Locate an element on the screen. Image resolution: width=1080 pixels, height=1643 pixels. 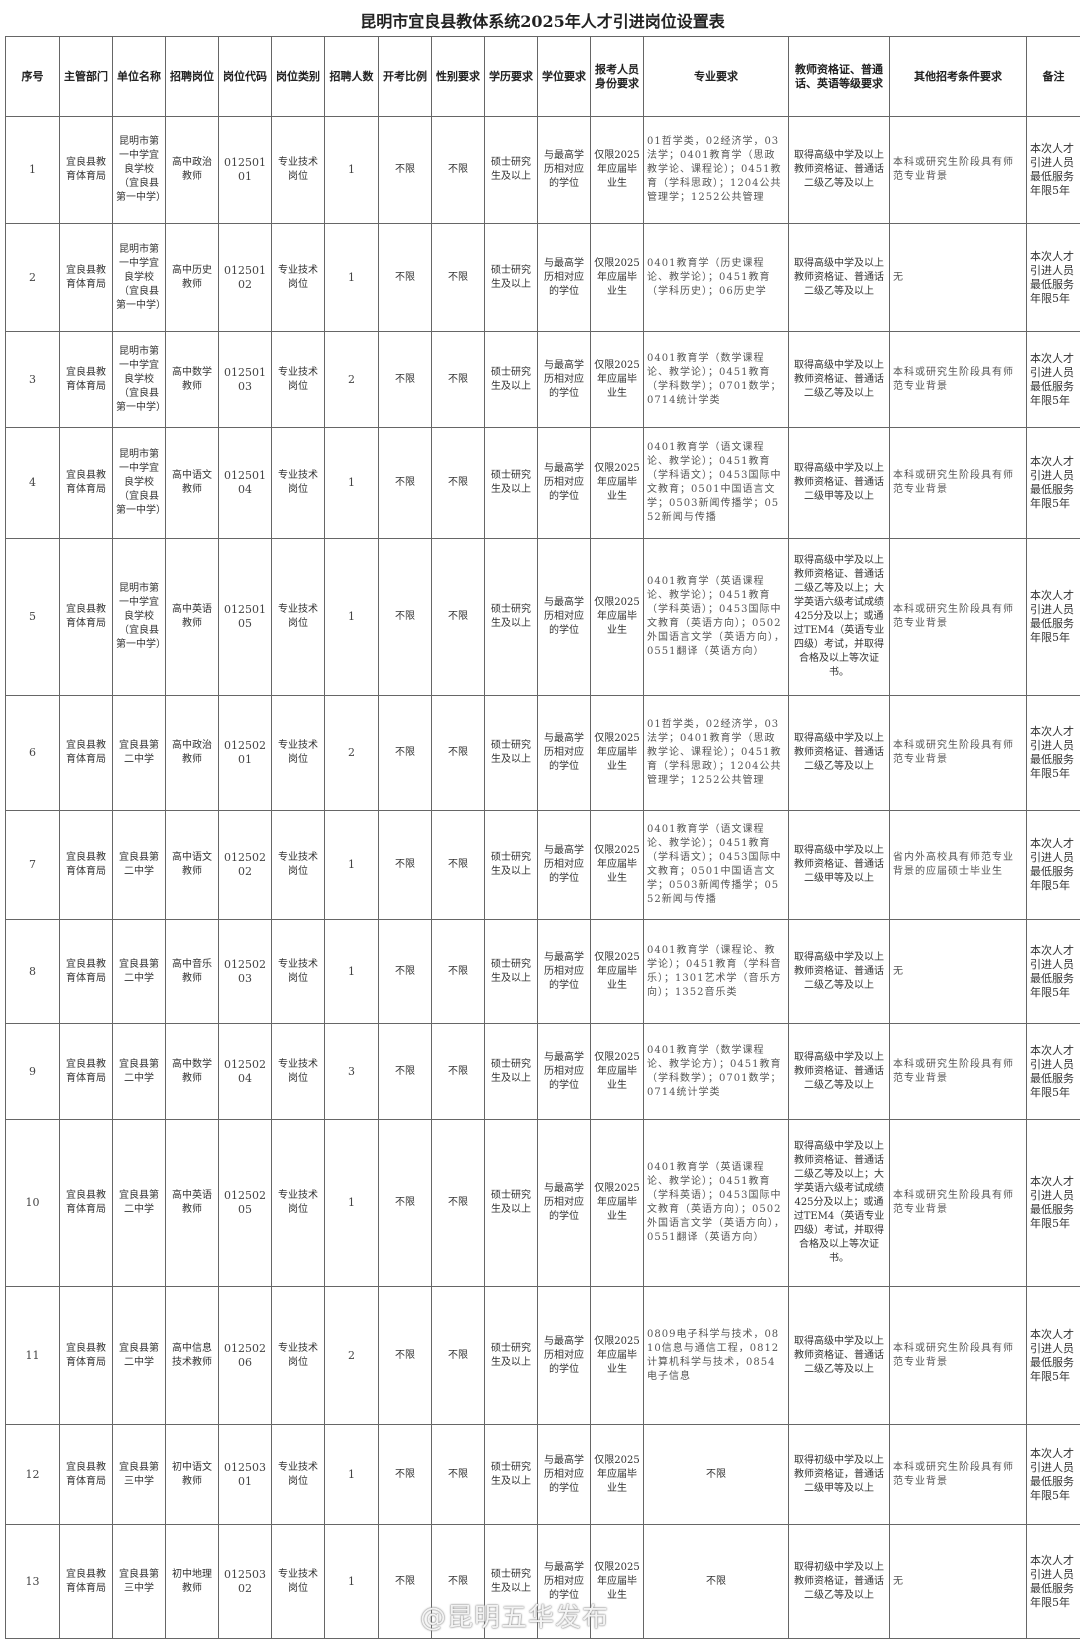
cell-5: 01250202 is located at coordinates (245, 865).